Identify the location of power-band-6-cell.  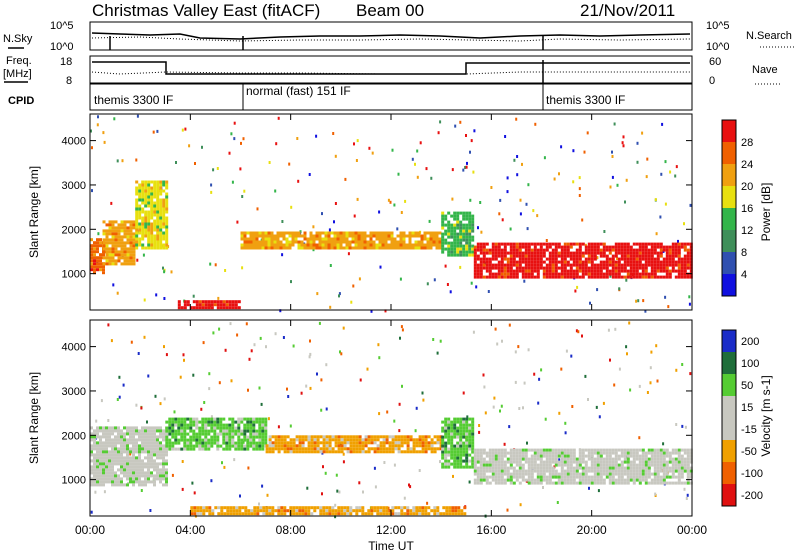
(221, 305).